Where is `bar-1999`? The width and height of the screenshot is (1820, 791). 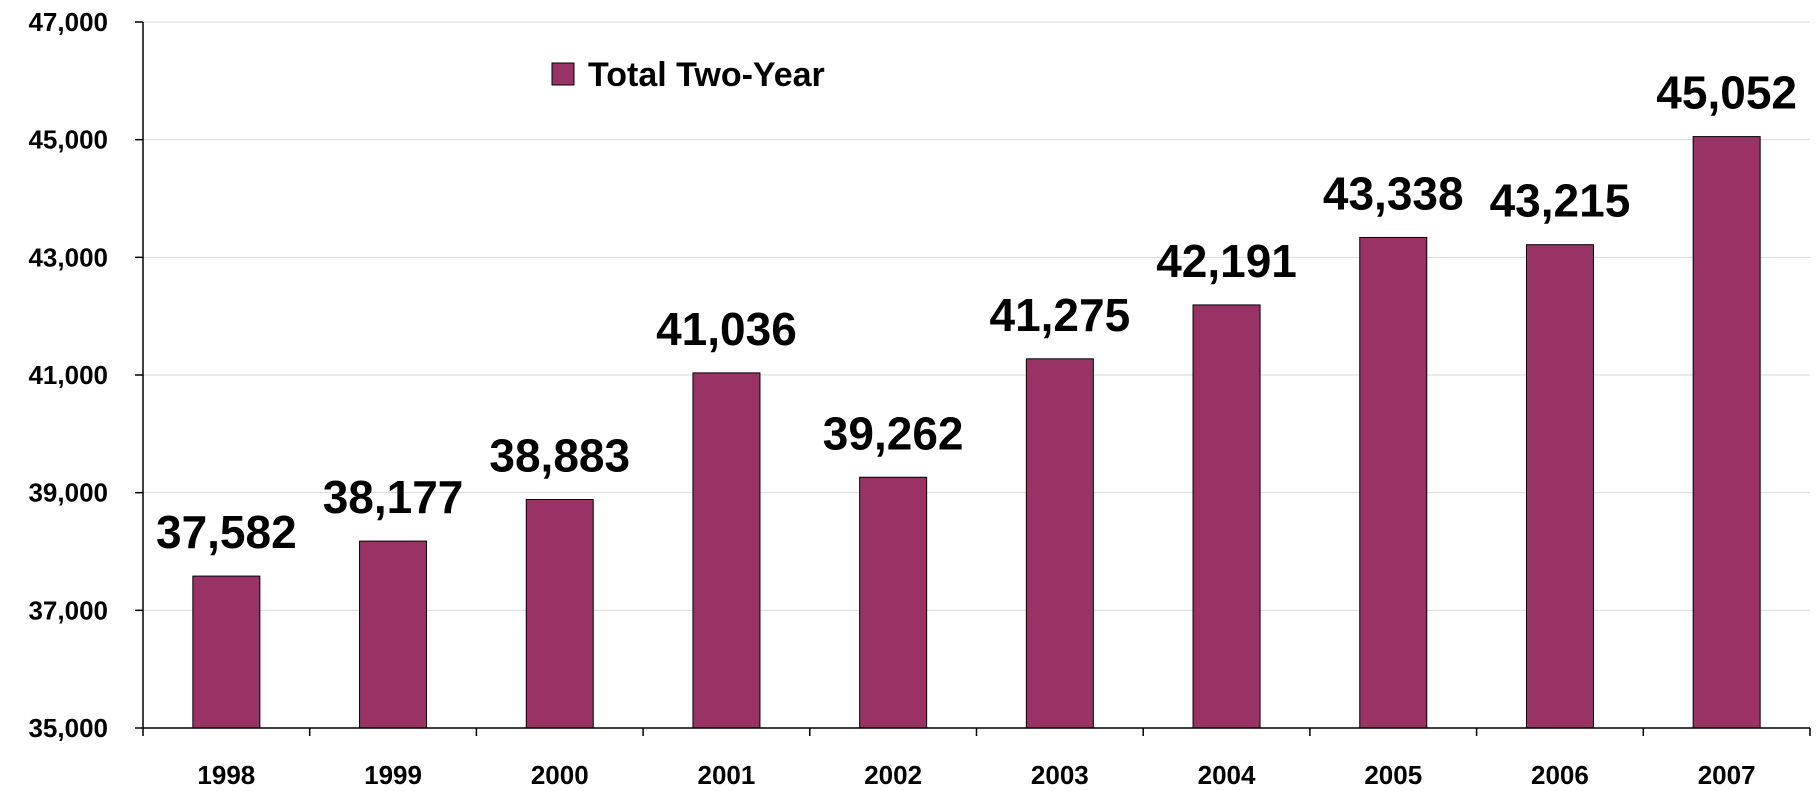 bar-1999 is located at coordinates (393, 634).